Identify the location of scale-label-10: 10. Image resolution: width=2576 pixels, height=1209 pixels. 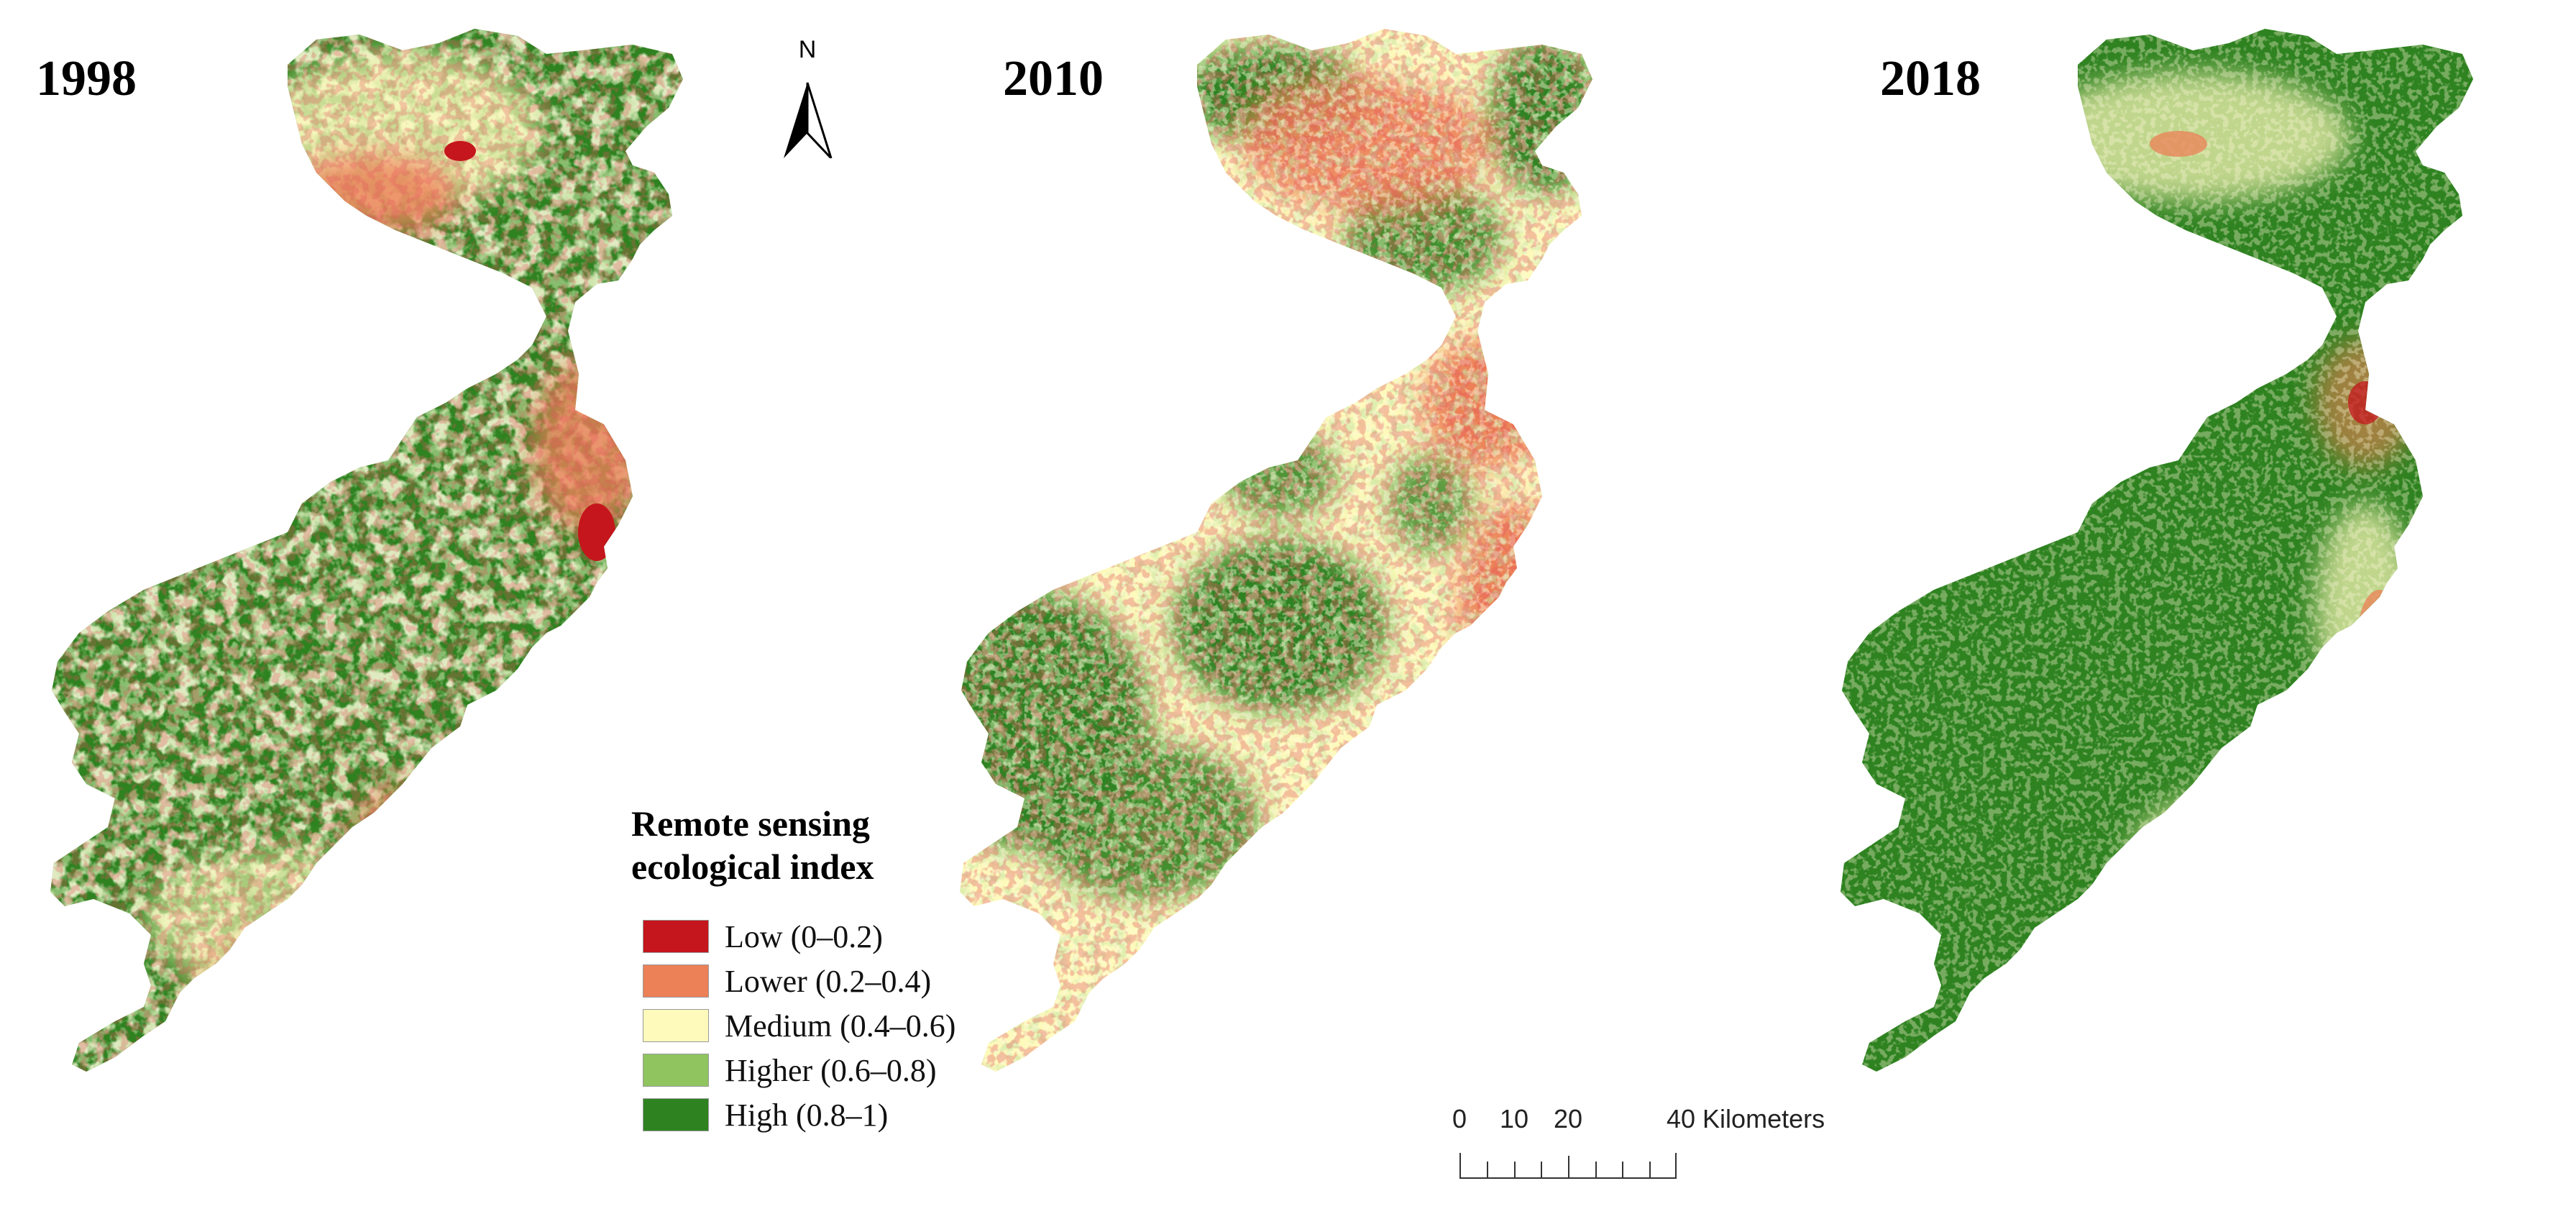
(1514, 1118).